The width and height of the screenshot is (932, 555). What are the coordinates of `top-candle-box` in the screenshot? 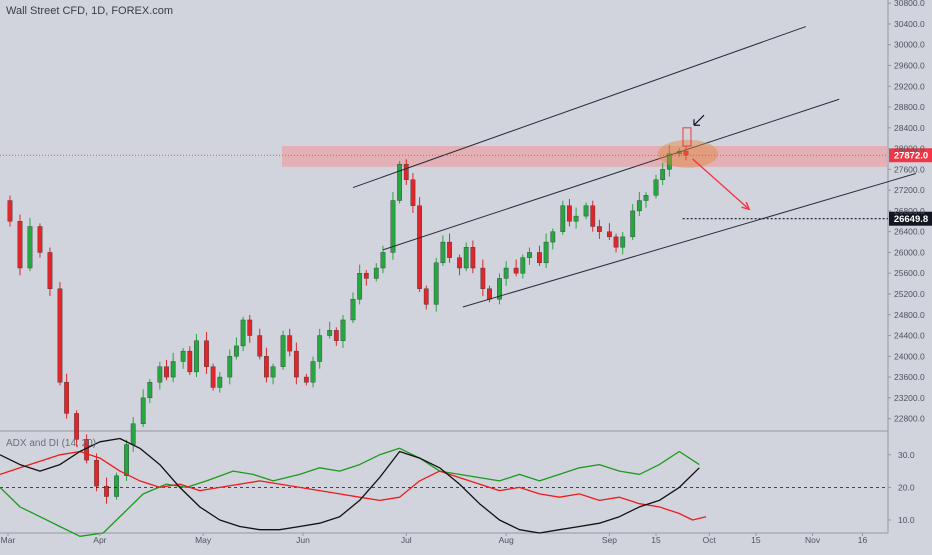 It's located at (687, 137).